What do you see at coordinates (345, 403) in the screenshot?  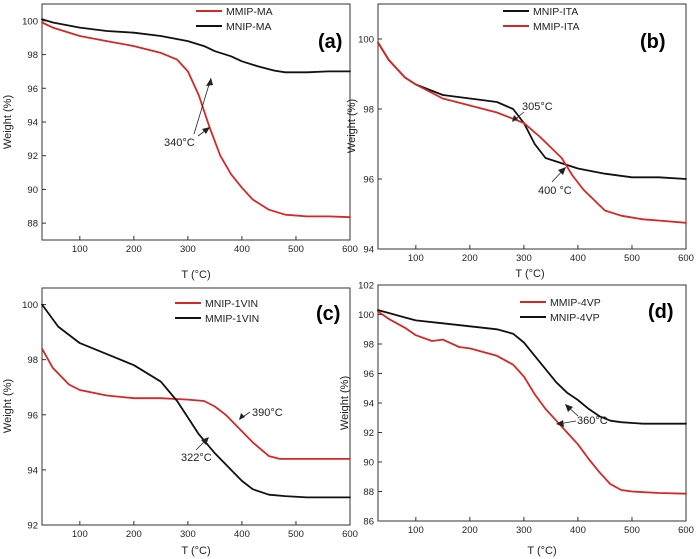 I see `panel-d-ylabel: Weight (%)` at bounding box center [345, 403].